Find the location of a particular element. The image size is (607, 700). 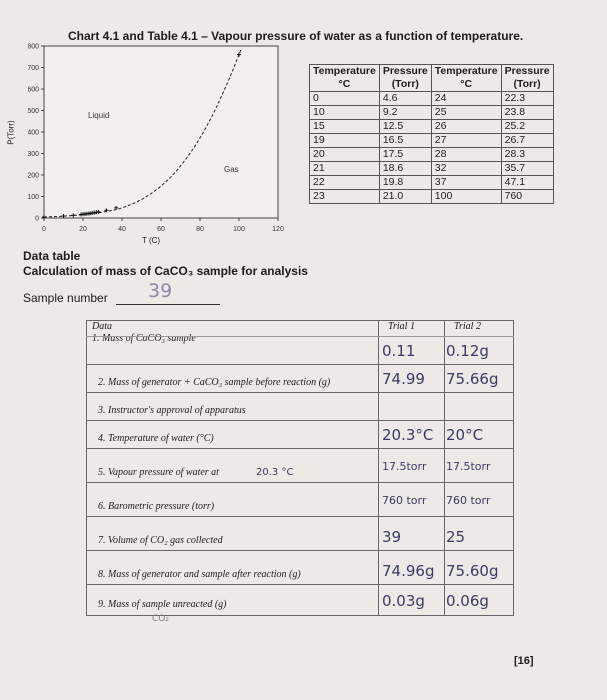

form-row-trial2: 17.5torr is located at coordinates (468, 466).